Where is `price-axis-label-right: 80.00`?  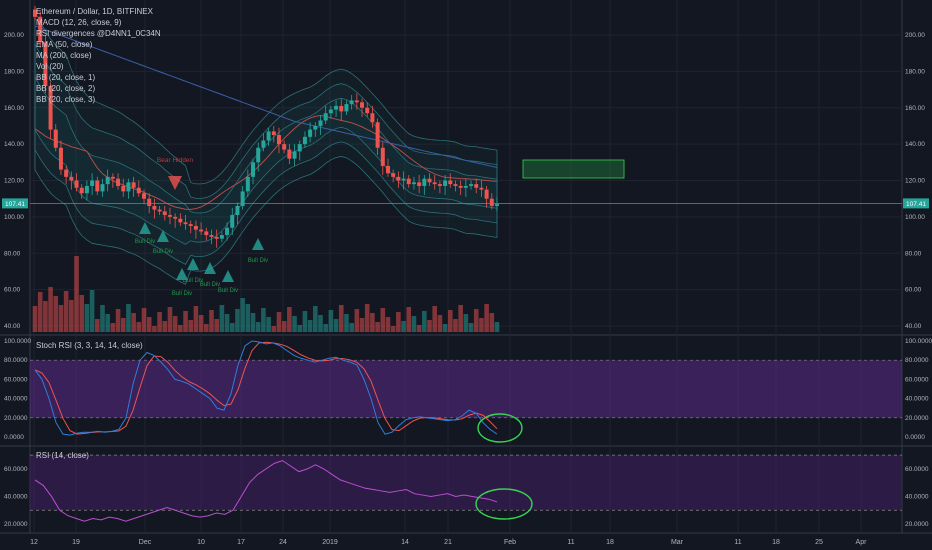
price-axis-label-right: 80.00 is located at coordinates (913, 253).